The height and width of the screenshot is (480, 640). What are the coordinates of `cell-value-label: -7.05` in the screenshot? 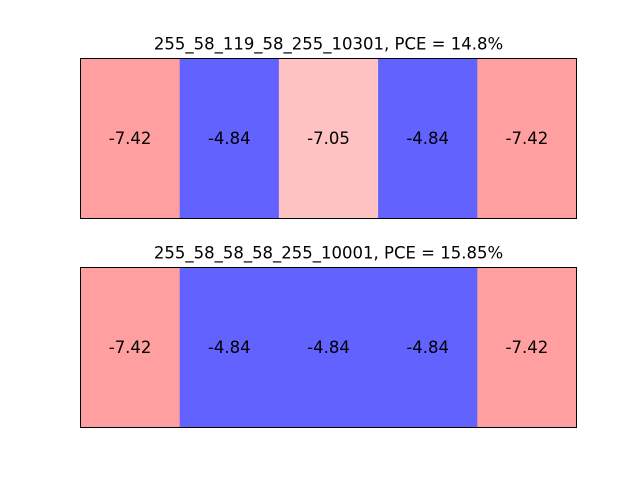 It's located at (328, 138).